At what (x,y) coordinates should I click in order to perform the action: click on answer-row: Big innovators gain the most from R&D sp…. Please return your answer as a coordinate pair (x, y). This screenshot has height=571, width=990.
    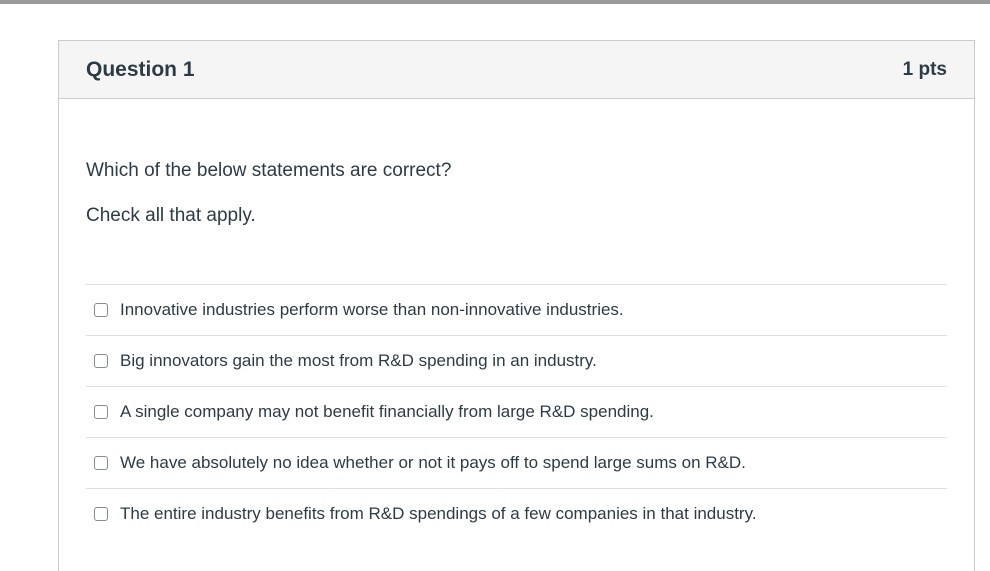
    Looking at the image, I should click on (516, 360).